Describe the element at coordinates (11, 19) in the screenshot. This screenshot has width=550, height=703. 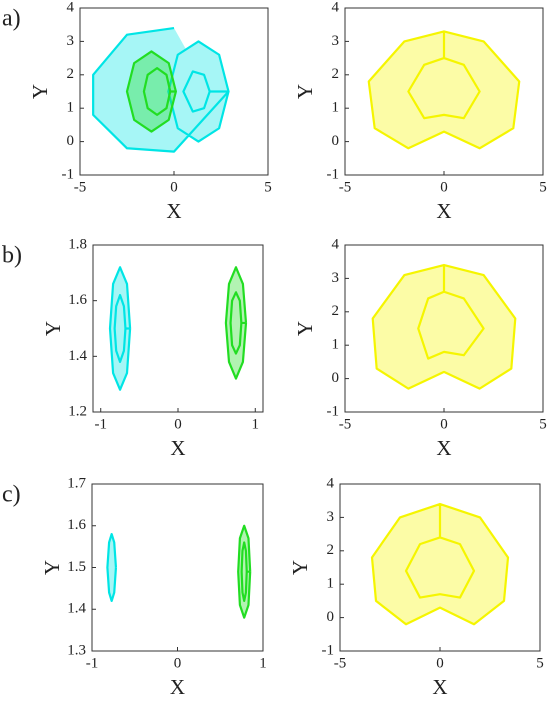
I see `panel-label: a)` at that location.